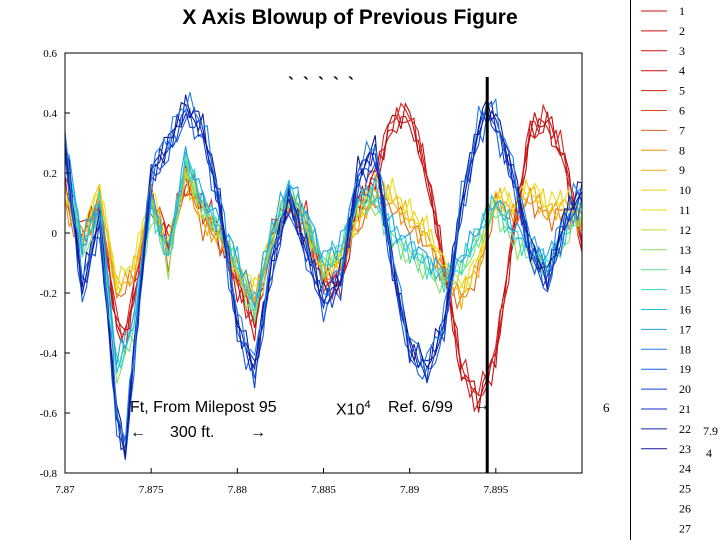 This screenshot has height=545, width=720. I want to click on stray-label-6: 6, so click(606, 407).